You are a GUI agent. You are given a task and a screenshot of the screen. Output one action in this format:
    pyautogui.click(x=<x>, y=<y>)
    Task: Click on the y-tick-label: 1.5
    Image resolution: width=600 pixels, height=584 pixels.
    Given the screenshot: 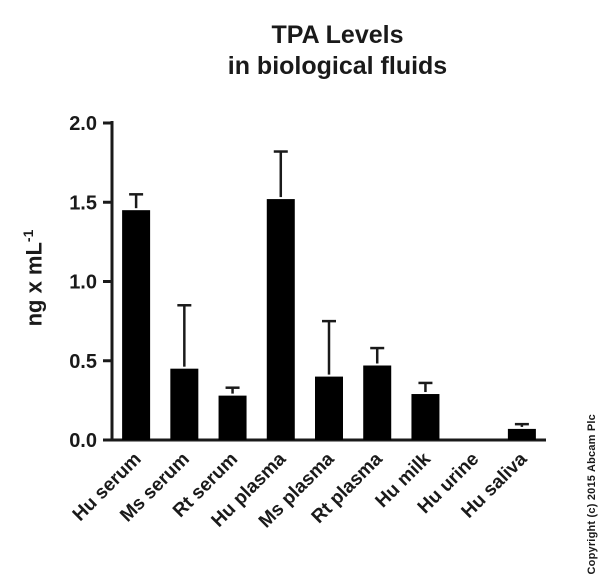 What is the action you would take?
    pyautogui.click(x=83, y=203)
    